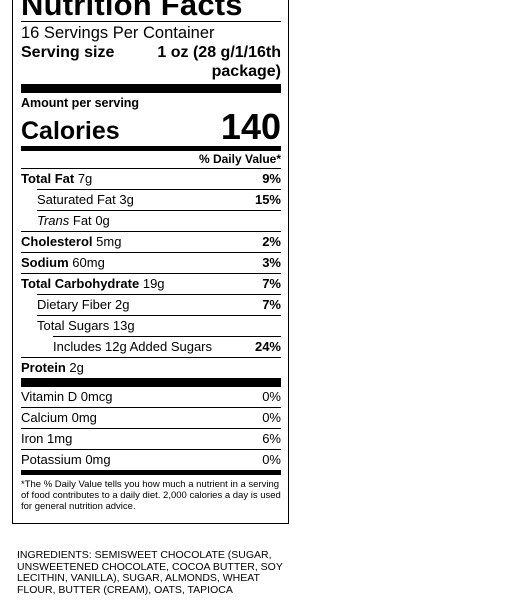  I want to click on nutrient-amount: 5mg, so click(109, 241).